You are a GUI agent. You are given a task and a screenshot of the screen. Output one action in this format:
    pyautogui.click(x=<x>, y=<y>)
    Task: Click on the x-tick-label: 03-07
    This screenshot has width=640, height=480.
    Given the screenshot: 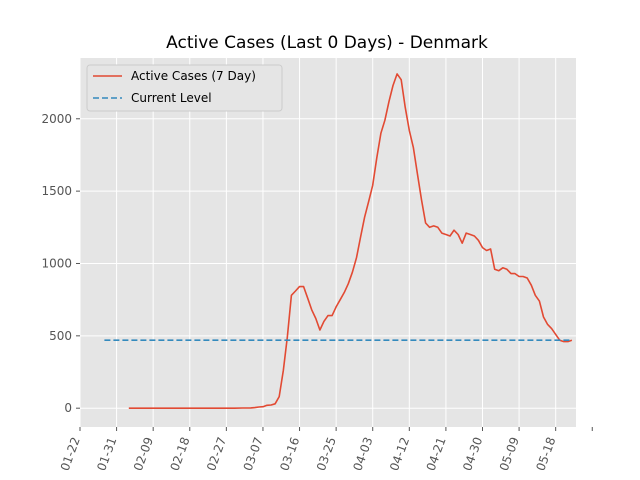 What is the action you would take?
    pyautogui.click(x=253, y=454)
    